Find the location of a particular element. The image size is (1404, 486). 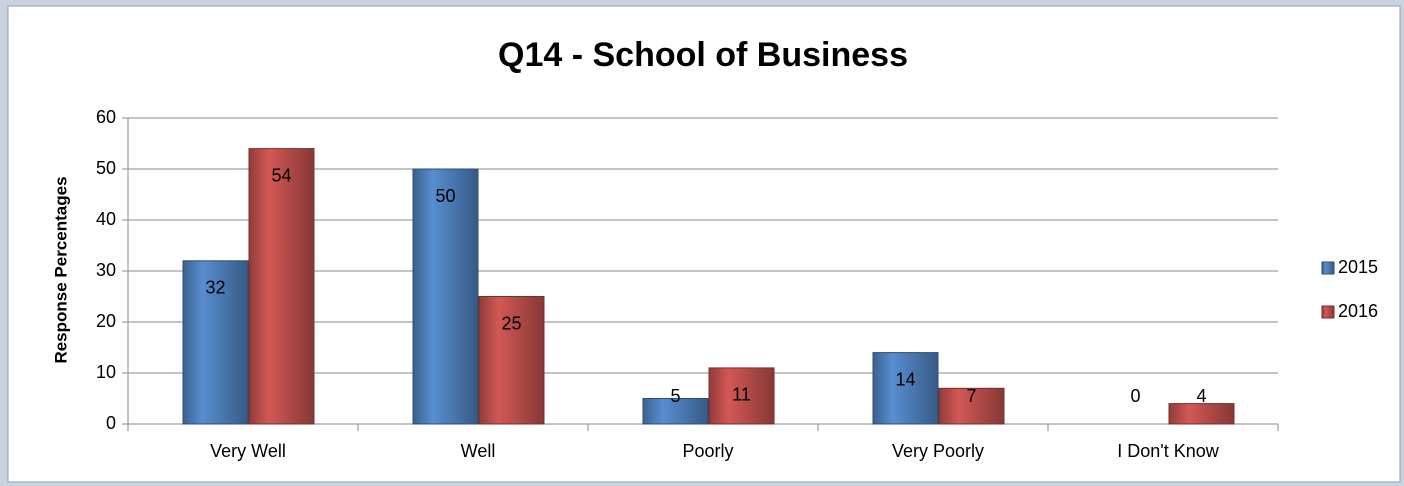

data-label: 50 is located at coordinates (445, 196).